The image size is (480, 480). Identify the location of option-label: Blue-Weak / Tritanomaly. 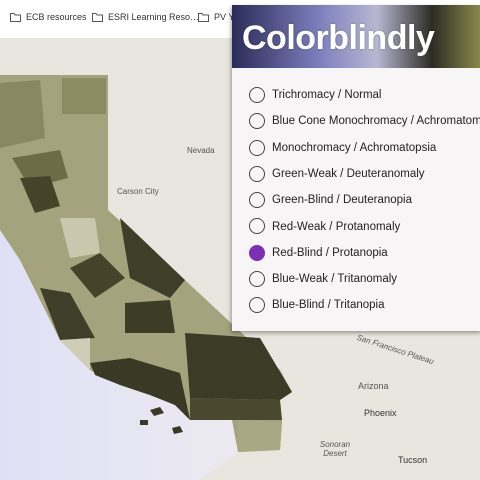
(335, 279).